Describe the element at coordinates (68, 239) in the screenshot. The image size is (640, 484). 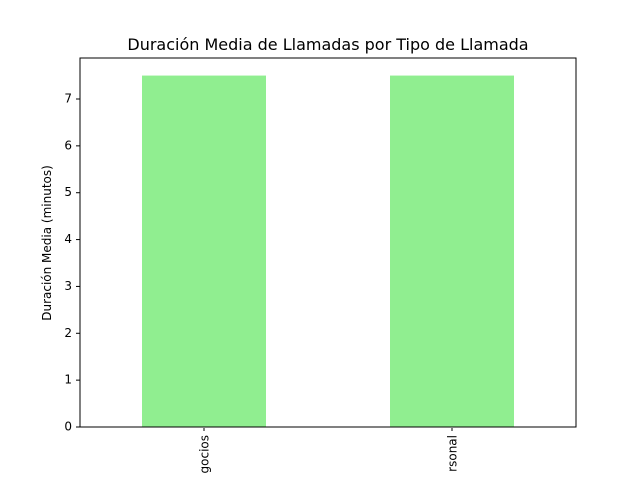
I see `y-tick-label: 4` at that location.